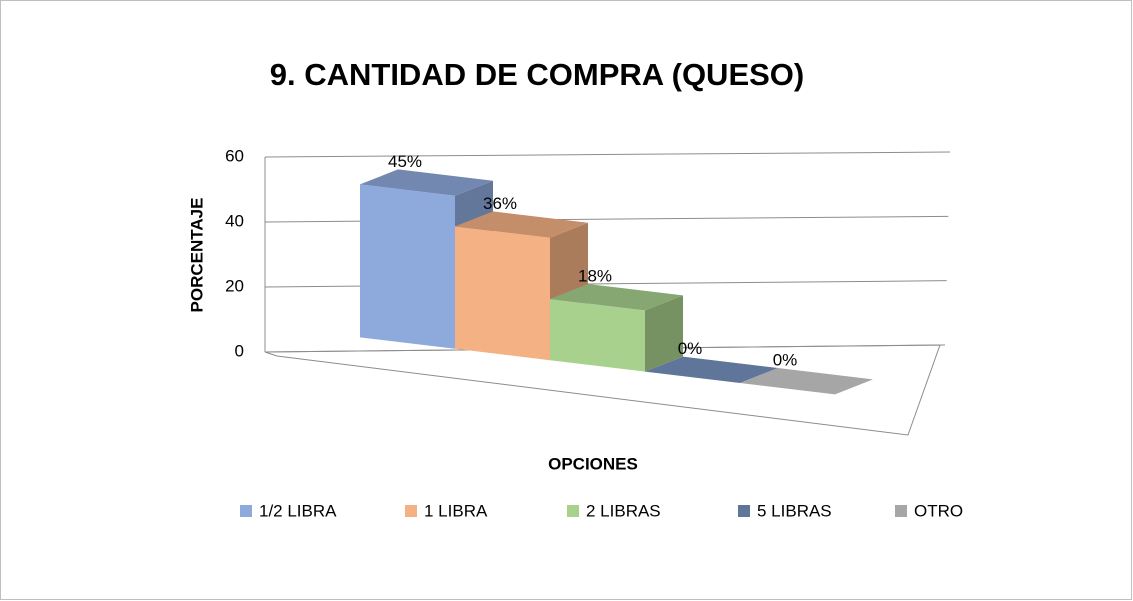 The width and height of the screenshot is (1133, 601). Describe the element at coordinates (298, 510) in the screenshot. I see `legend-label: 1/2 LIBRA` at that location.